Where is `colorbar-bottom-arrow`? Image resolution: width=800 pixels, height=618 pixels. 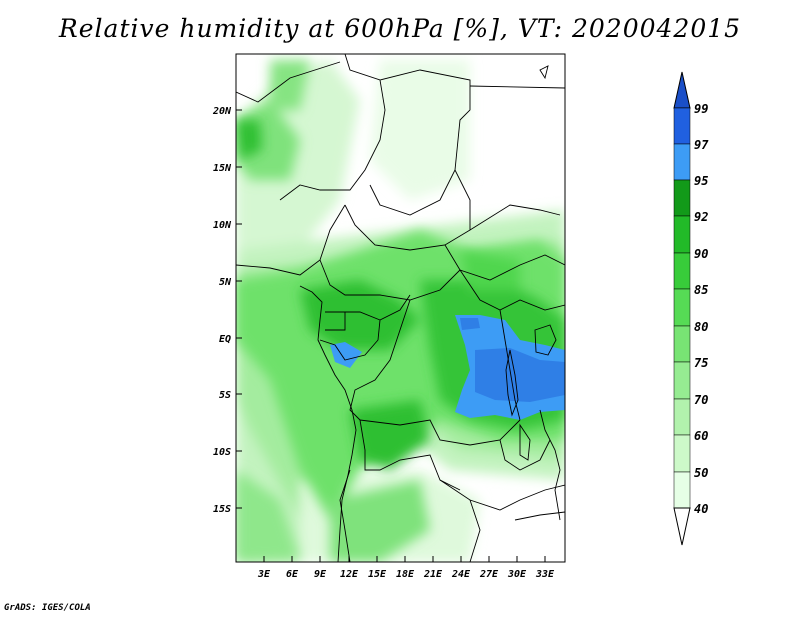 colorbar-bottom-arrow is located at coordinates (682, 526).